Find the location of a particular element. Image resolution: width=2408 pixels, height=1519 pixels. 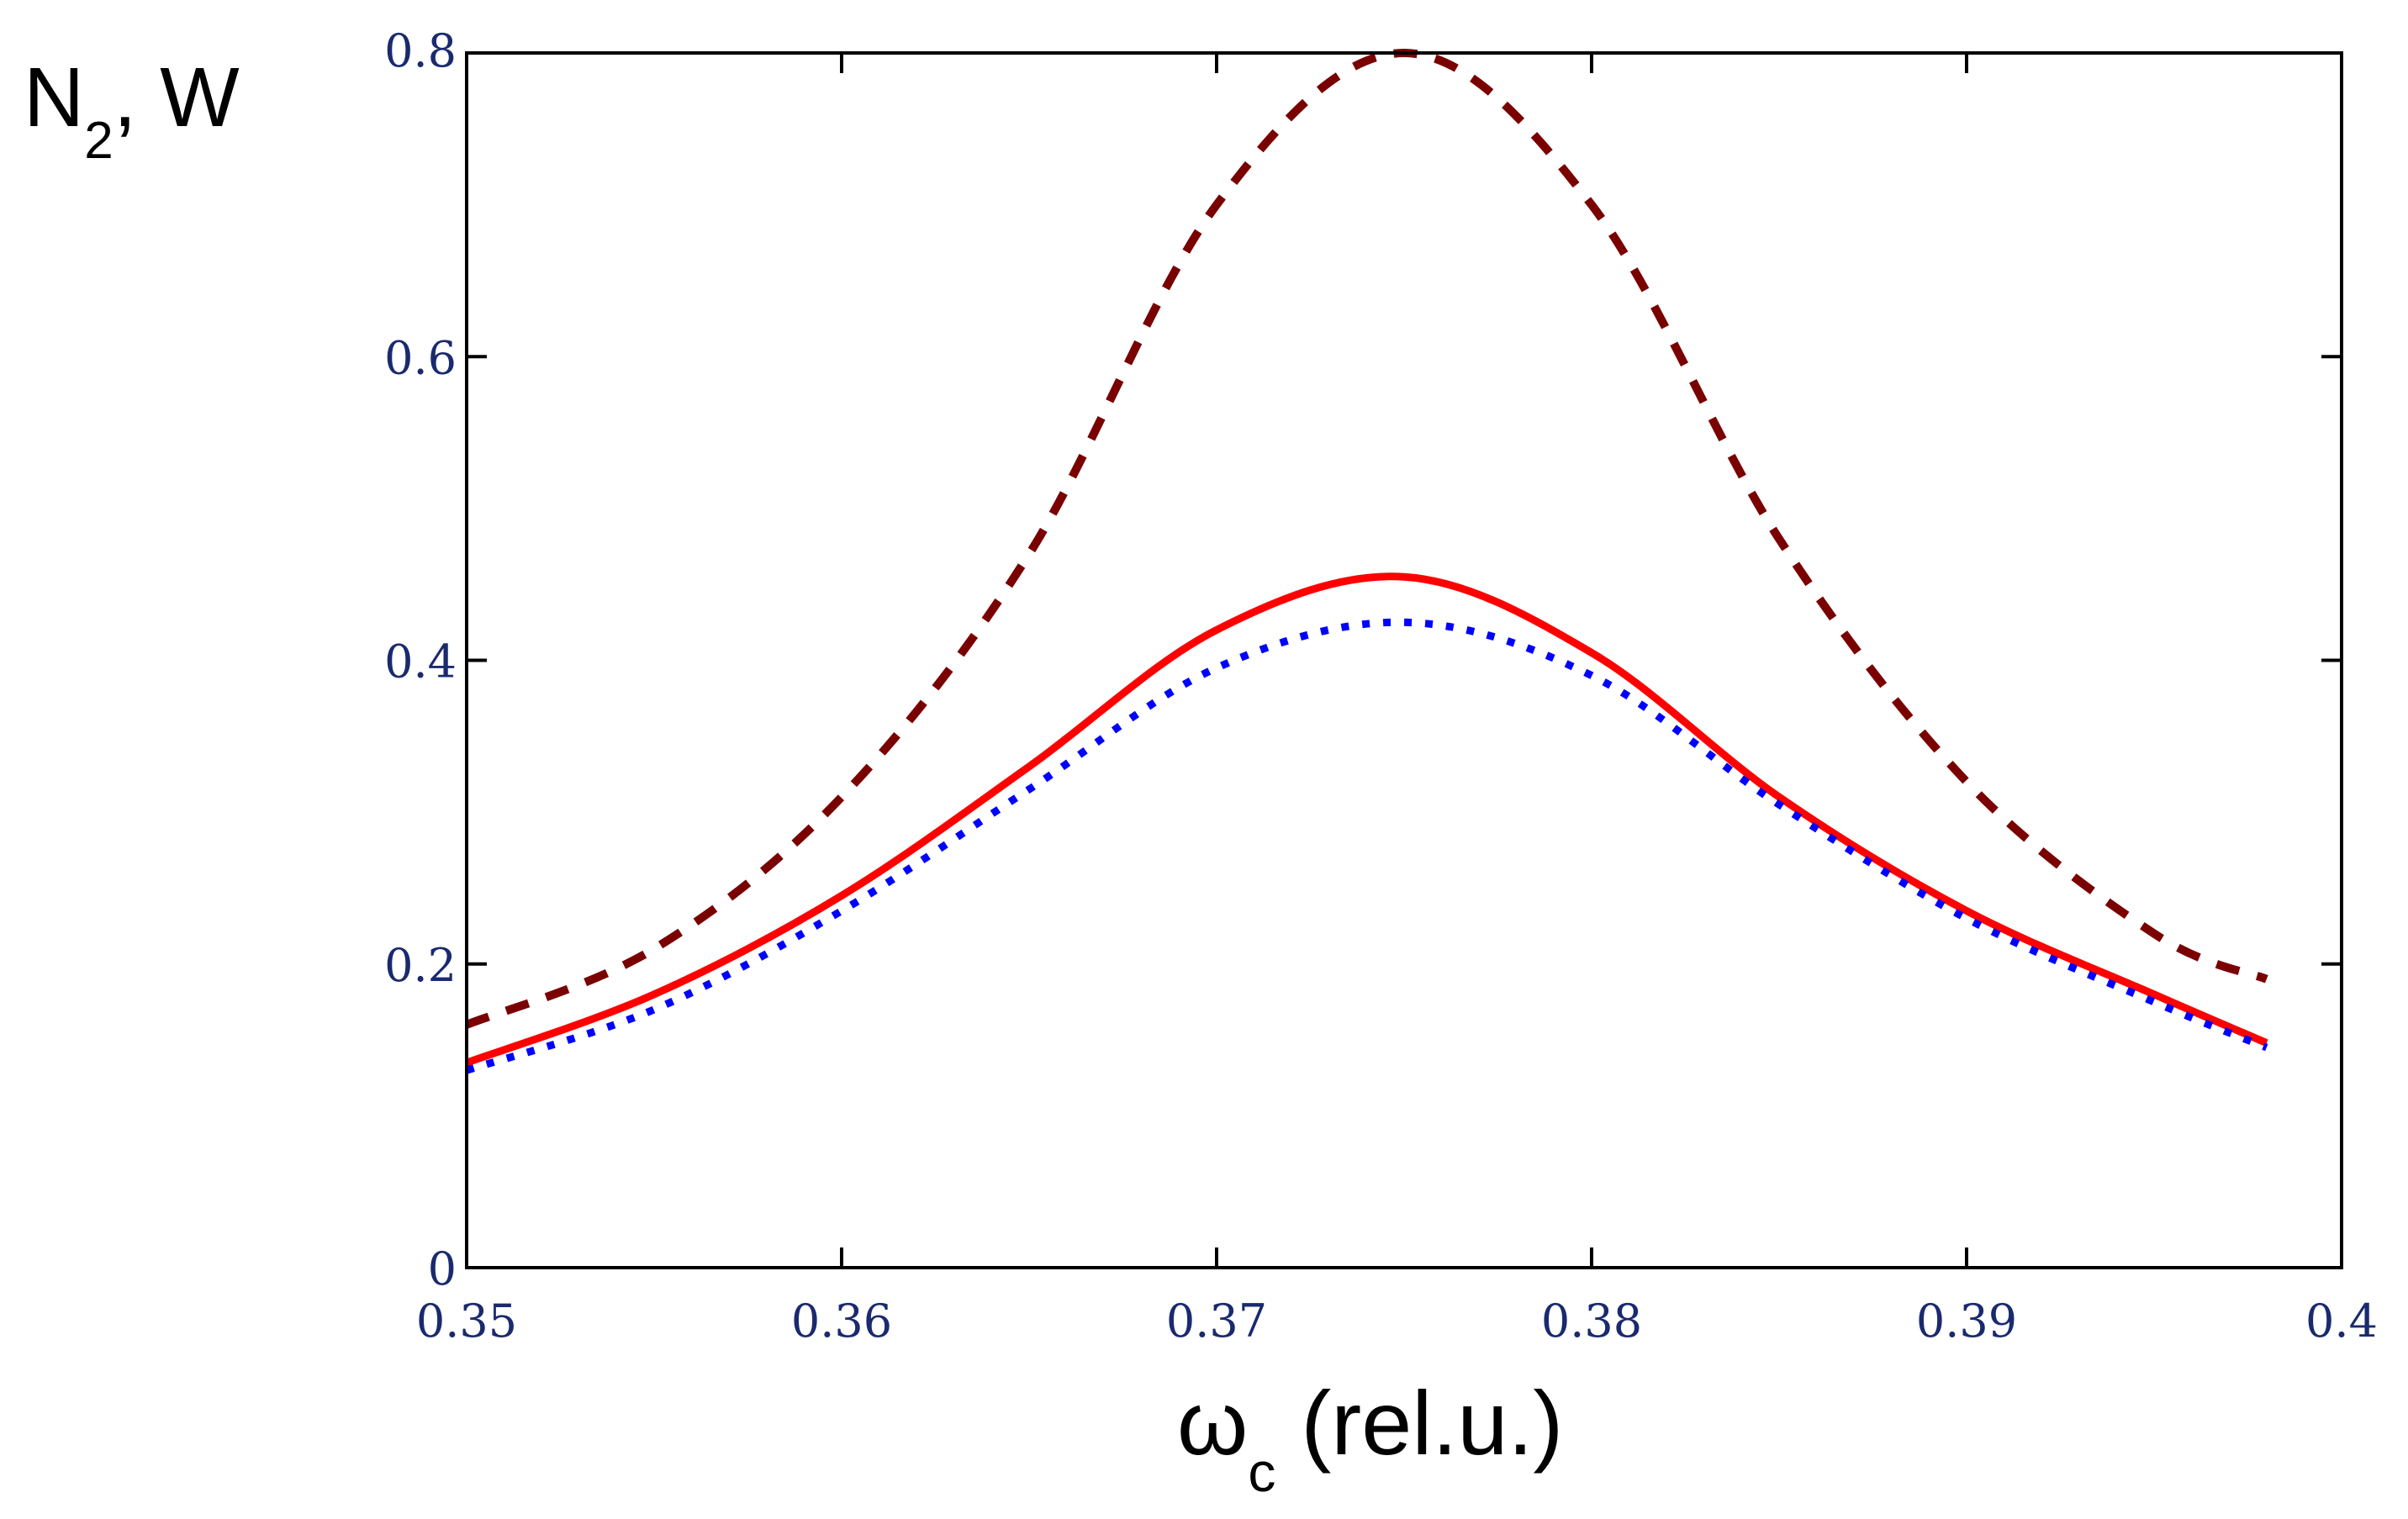

x-axis-title-main: ω is located at coordinates (1212, 1423).